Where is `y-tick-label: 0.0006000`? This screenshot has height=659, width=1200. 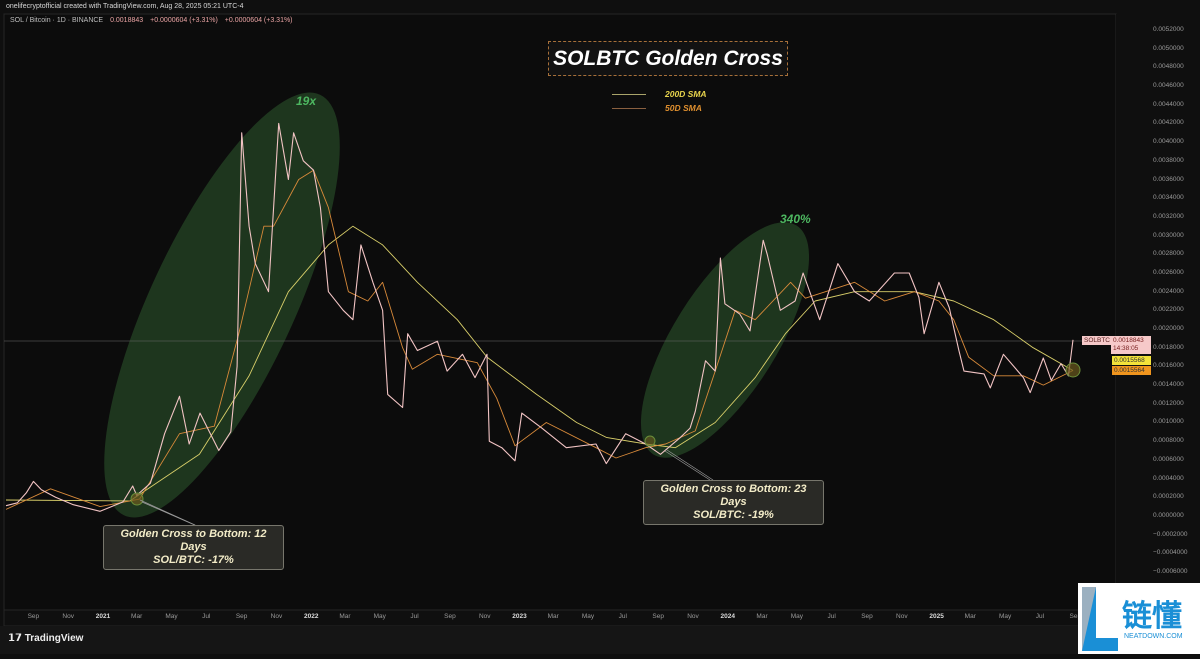 y-tick-label: 0.0006000 is located at coordinates (1168, 459).